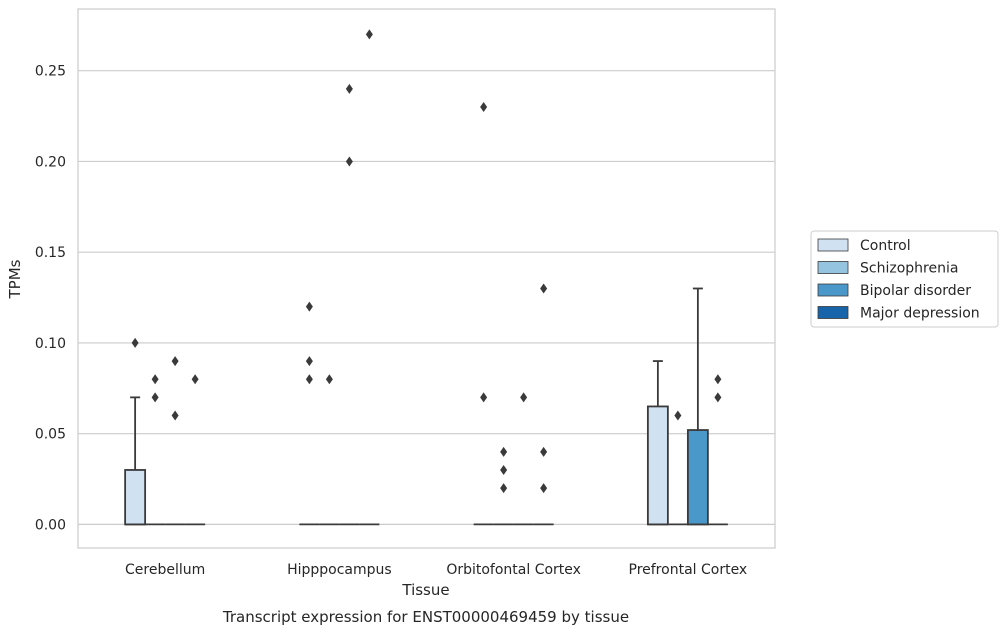 The width and height of the screenshot is (1007, 634). Describe the element at coordinates (50, 299) in the screenshot. I see `y-tick-labels: 0.00 0.05 0.10 0.15 0.20 0.25` at that location.